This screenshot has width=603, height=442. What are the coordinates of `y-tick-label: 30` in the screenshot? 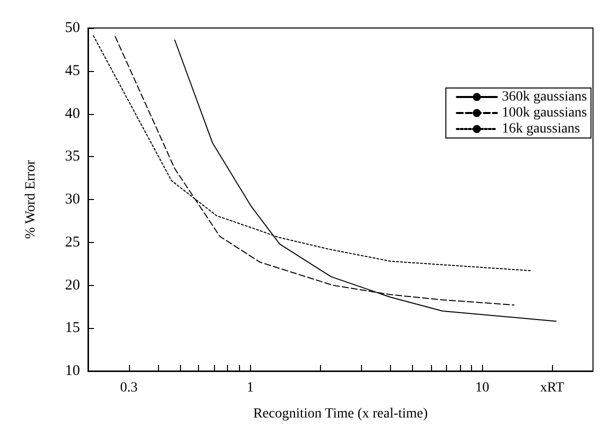 It's located at (72, 200).